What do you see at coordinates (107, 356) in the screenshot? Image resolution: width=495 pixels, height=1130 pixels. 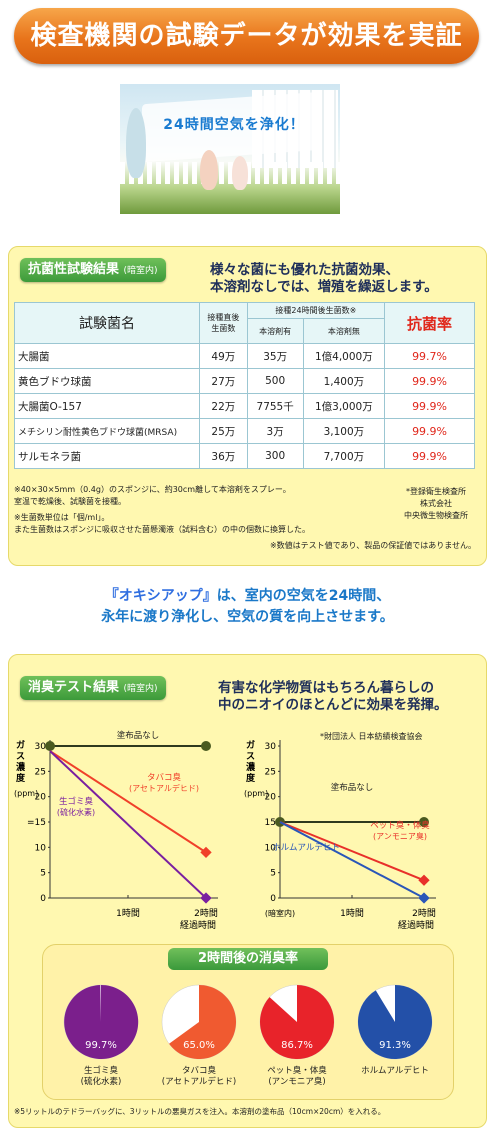 I see `bacteria-name: 大腸菌` at bounding box center [107, 356].